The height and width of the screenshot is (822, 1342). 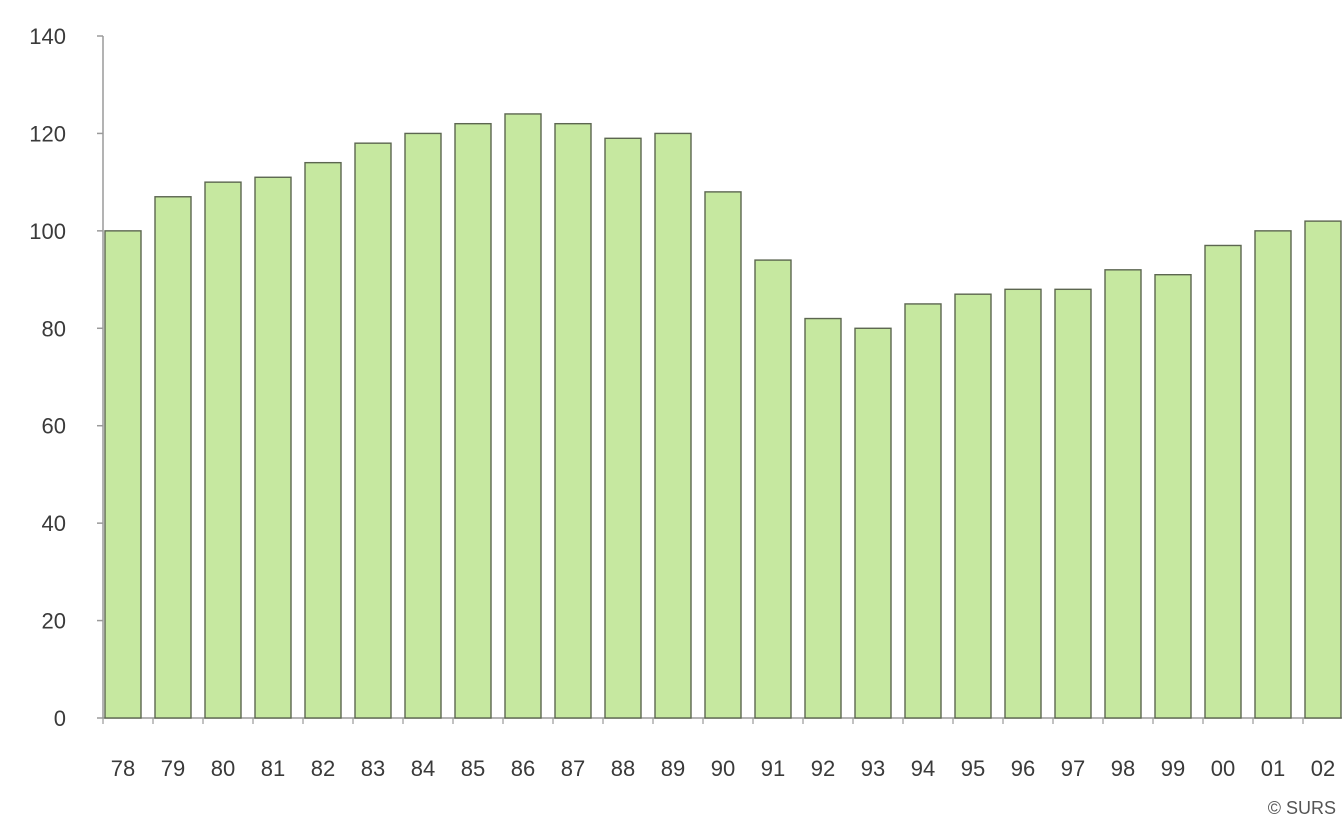 I want to click on y-axis: 0 20 40 60 80 100 120 140, so click(x=66, y=377).